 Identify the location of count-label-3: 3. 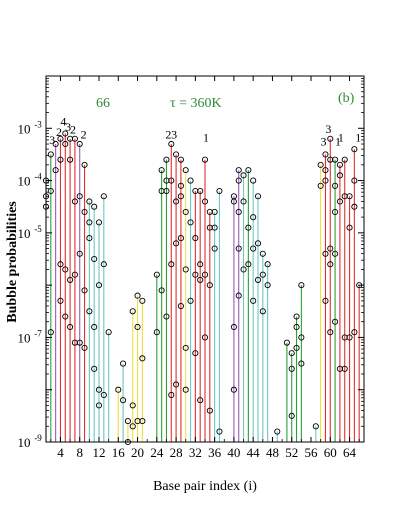
(68, 127).